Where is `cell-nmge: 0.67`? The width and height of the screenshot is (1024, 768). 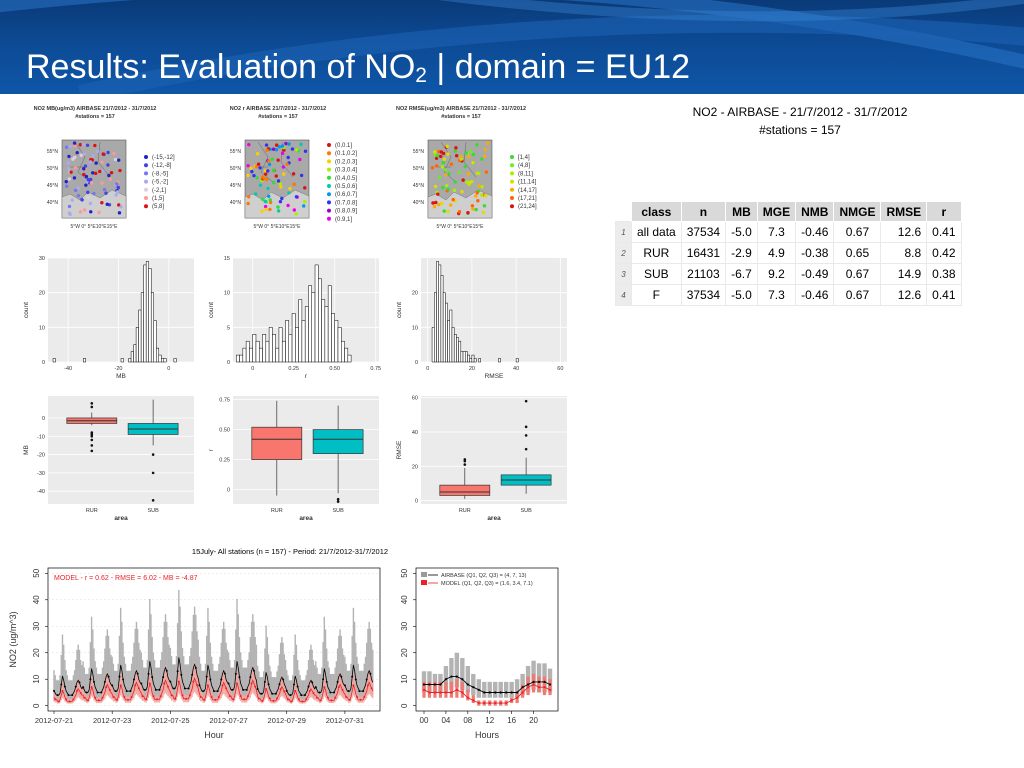
cell-nmge: 0.67 is located at coordinates (857, 274).